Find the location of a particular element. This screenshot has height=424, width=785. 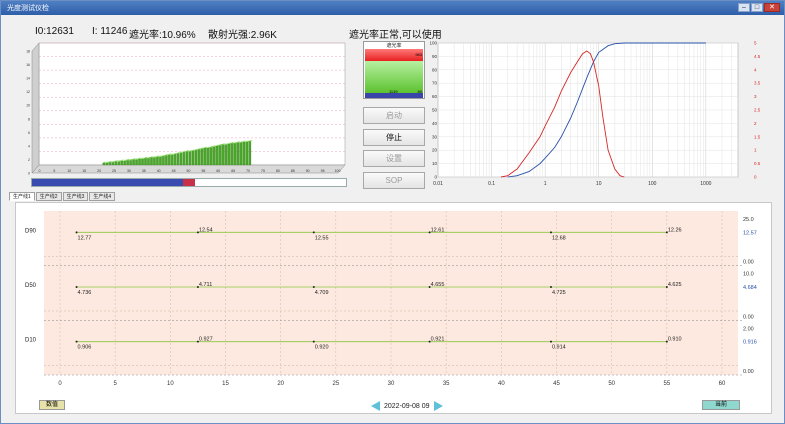

bar-y-tick-label: 16 is located at coordinates (28, 65).